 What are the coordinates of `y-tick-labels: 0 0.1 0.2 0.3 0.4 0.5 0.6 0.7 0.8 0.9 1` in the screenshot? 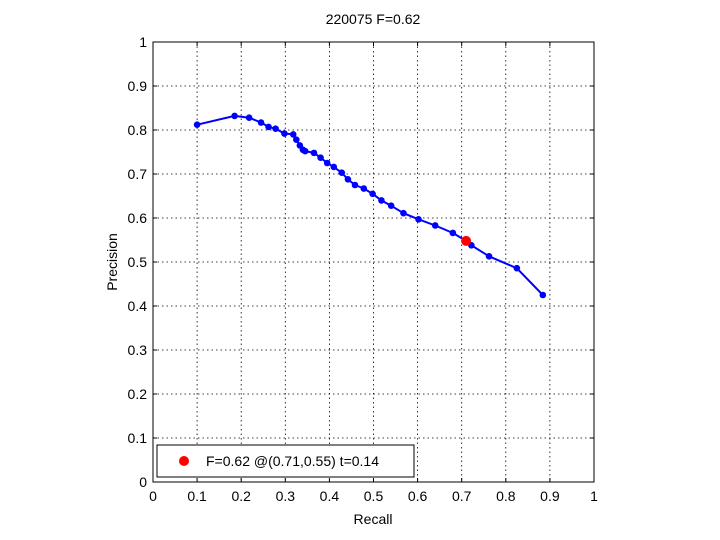 It's located at (138, 262).